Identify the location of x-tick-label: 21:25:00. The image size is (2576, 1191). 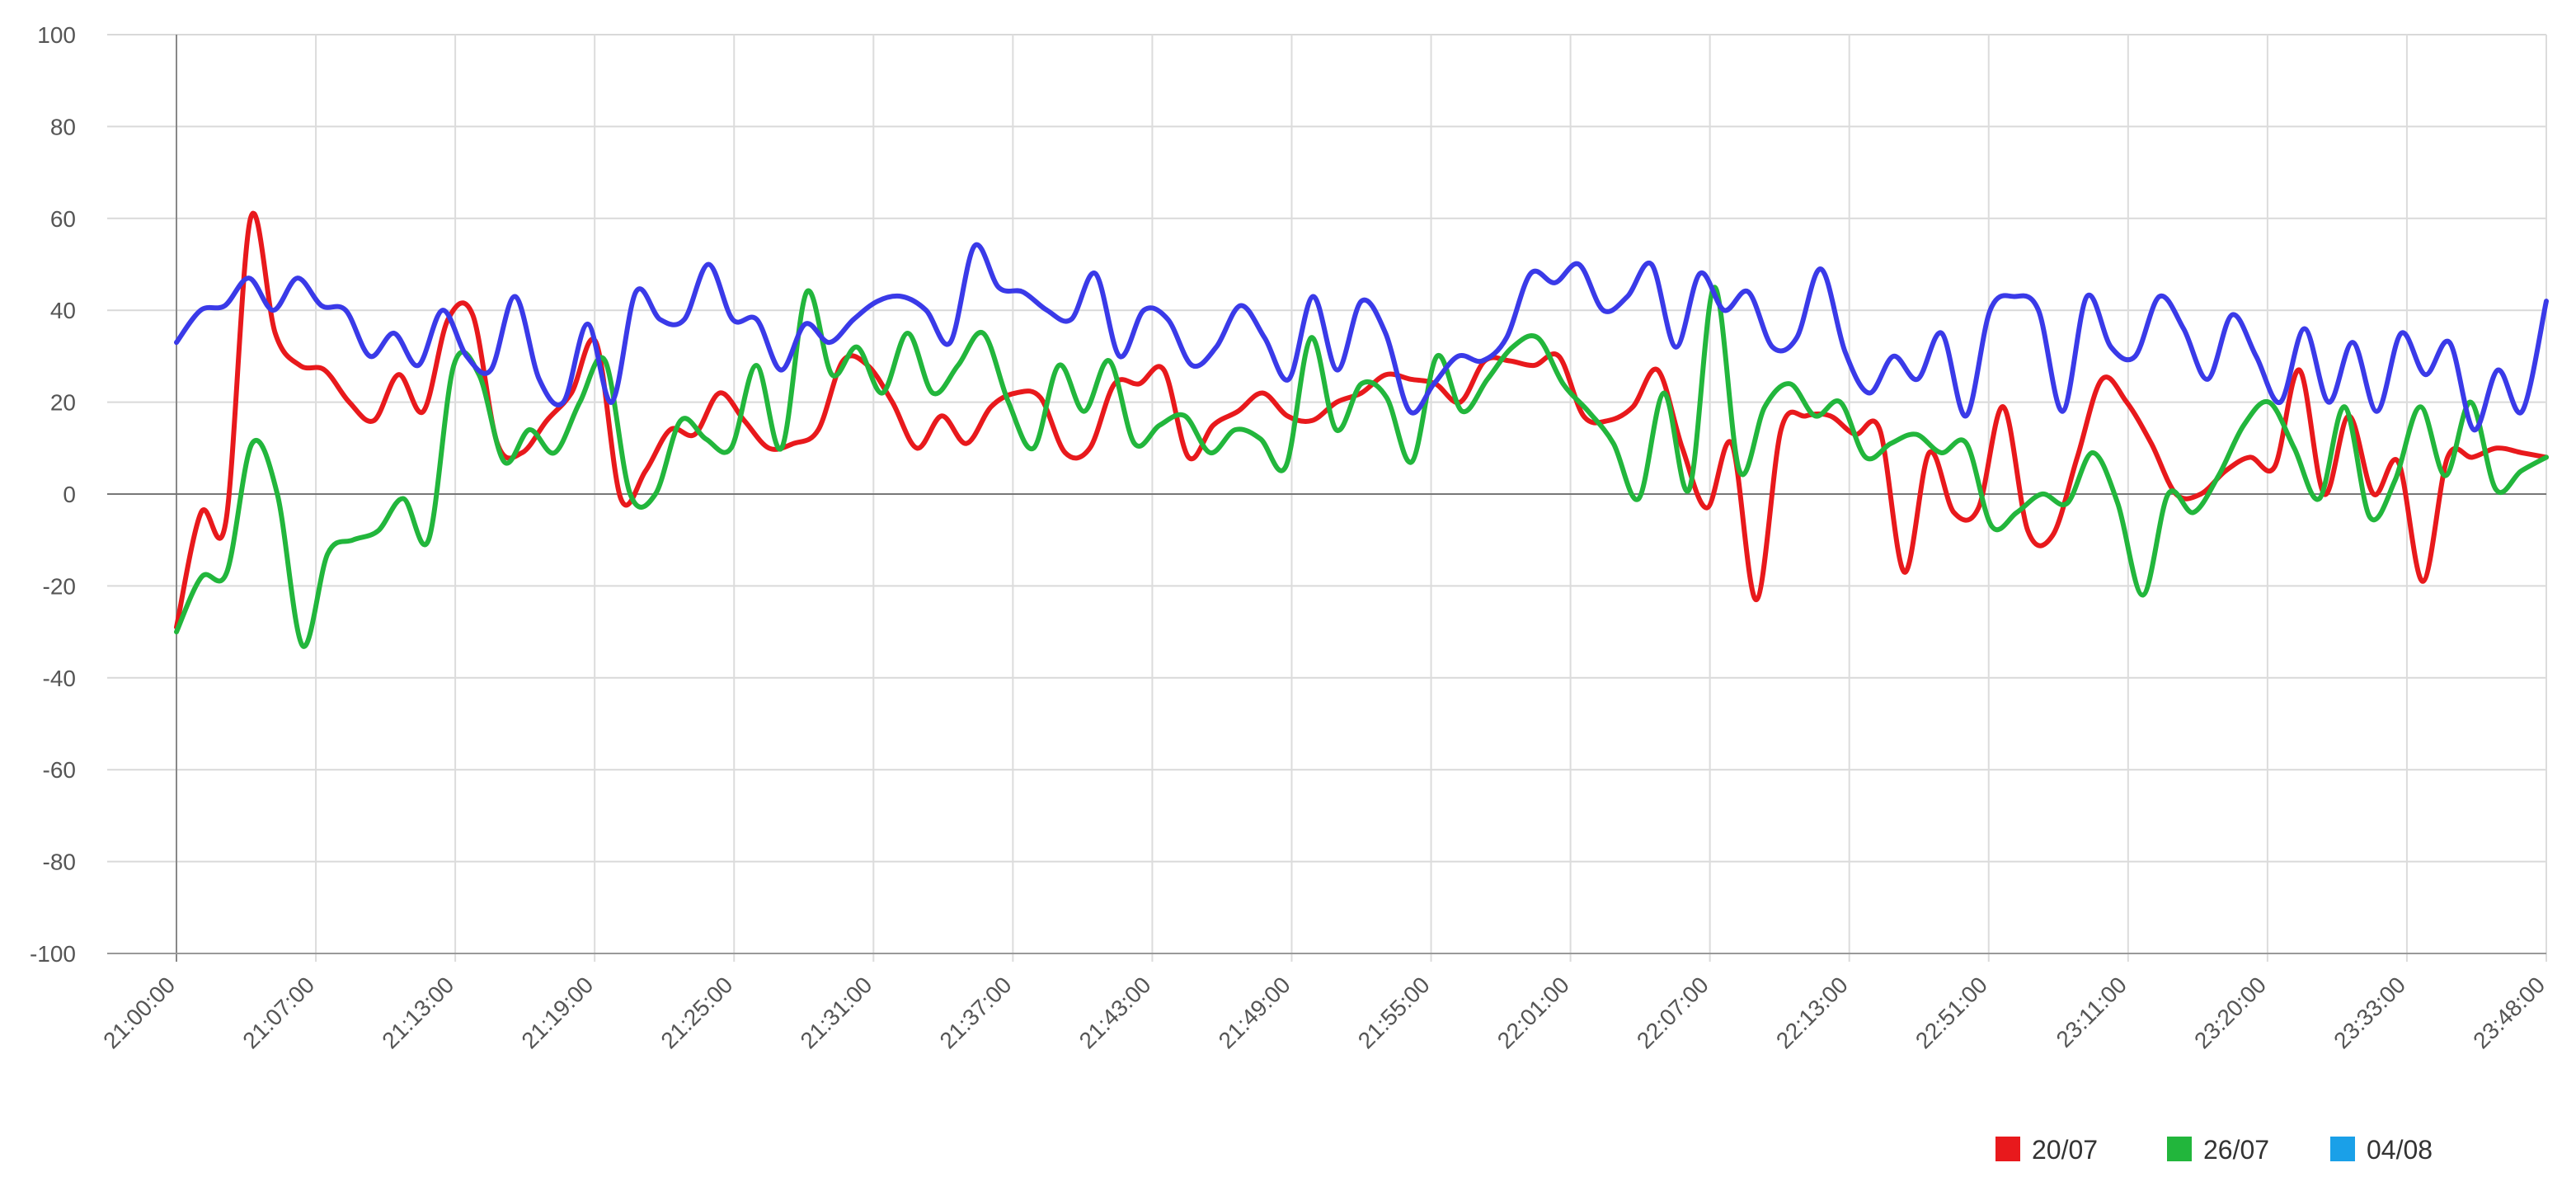
(696, 1012).